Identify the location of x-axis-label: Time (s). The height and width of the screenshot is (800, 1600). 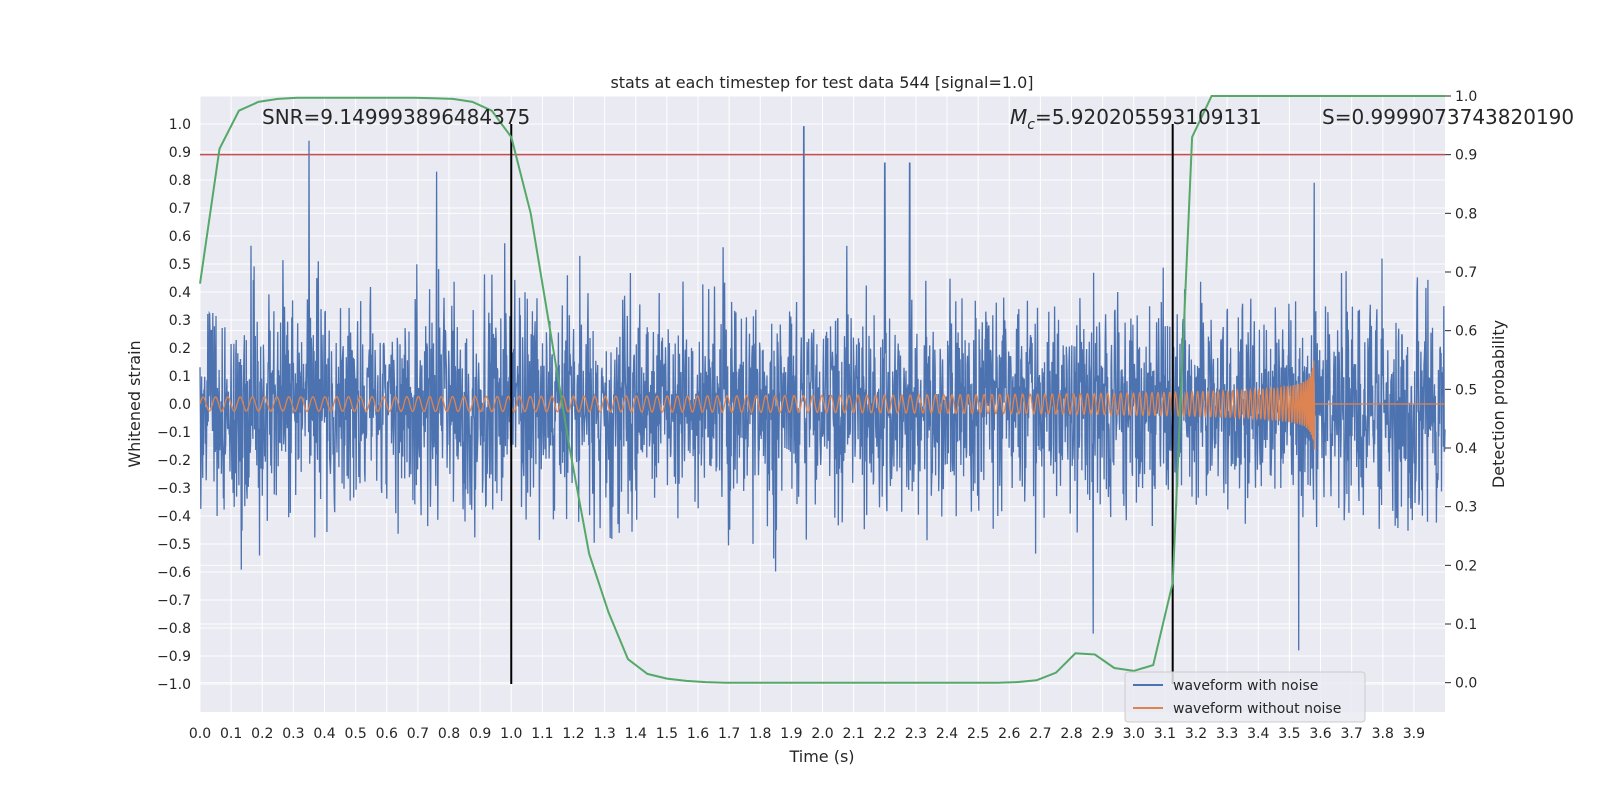
(821, 756).